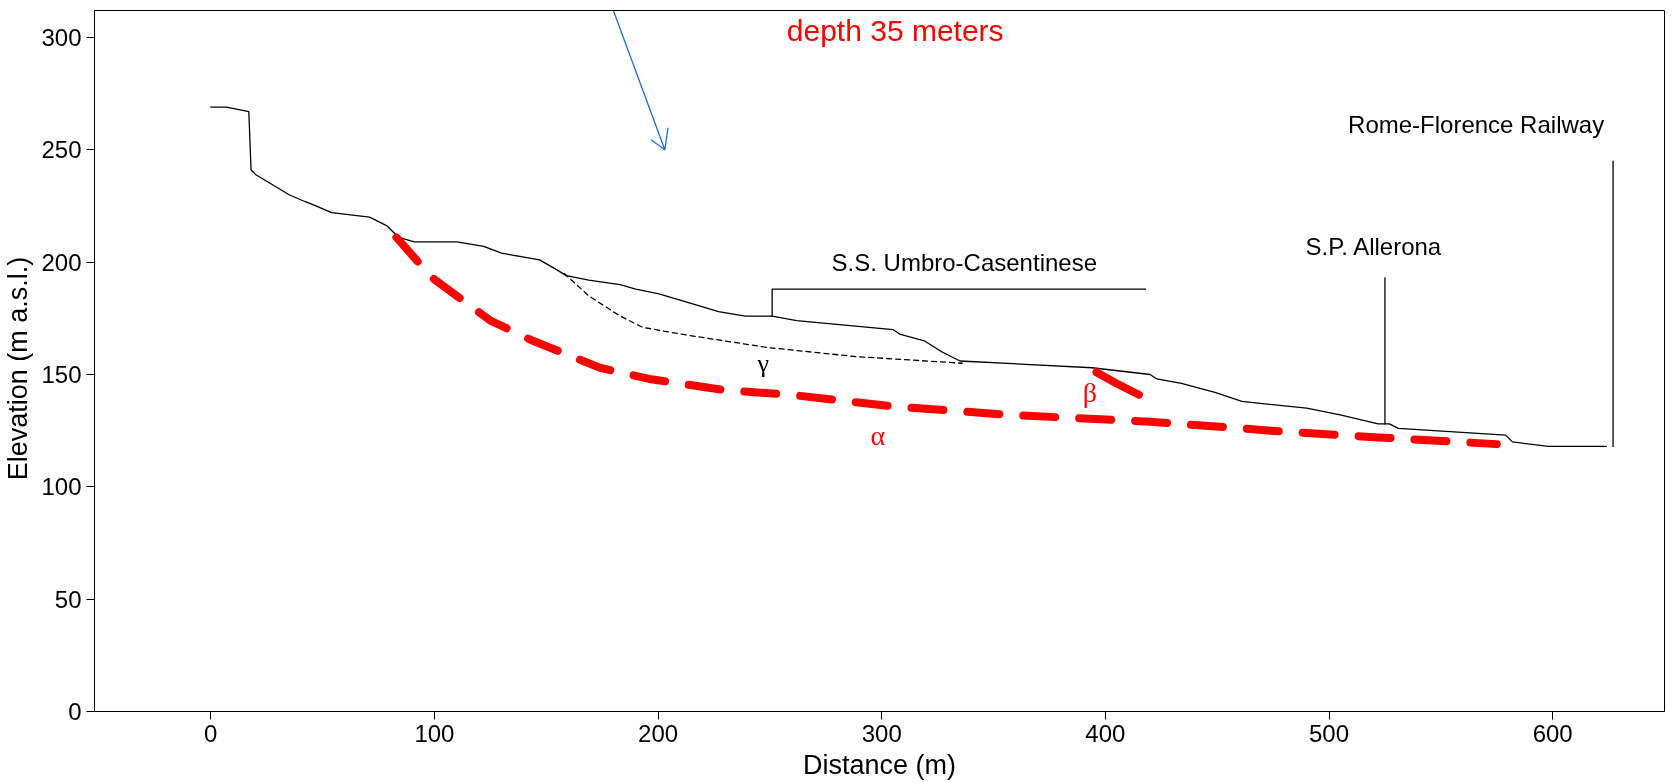 Image resolution: width=1679 pixels, height=782 pixels. I want to click on y-tick-label: 100, so click(61, 487).